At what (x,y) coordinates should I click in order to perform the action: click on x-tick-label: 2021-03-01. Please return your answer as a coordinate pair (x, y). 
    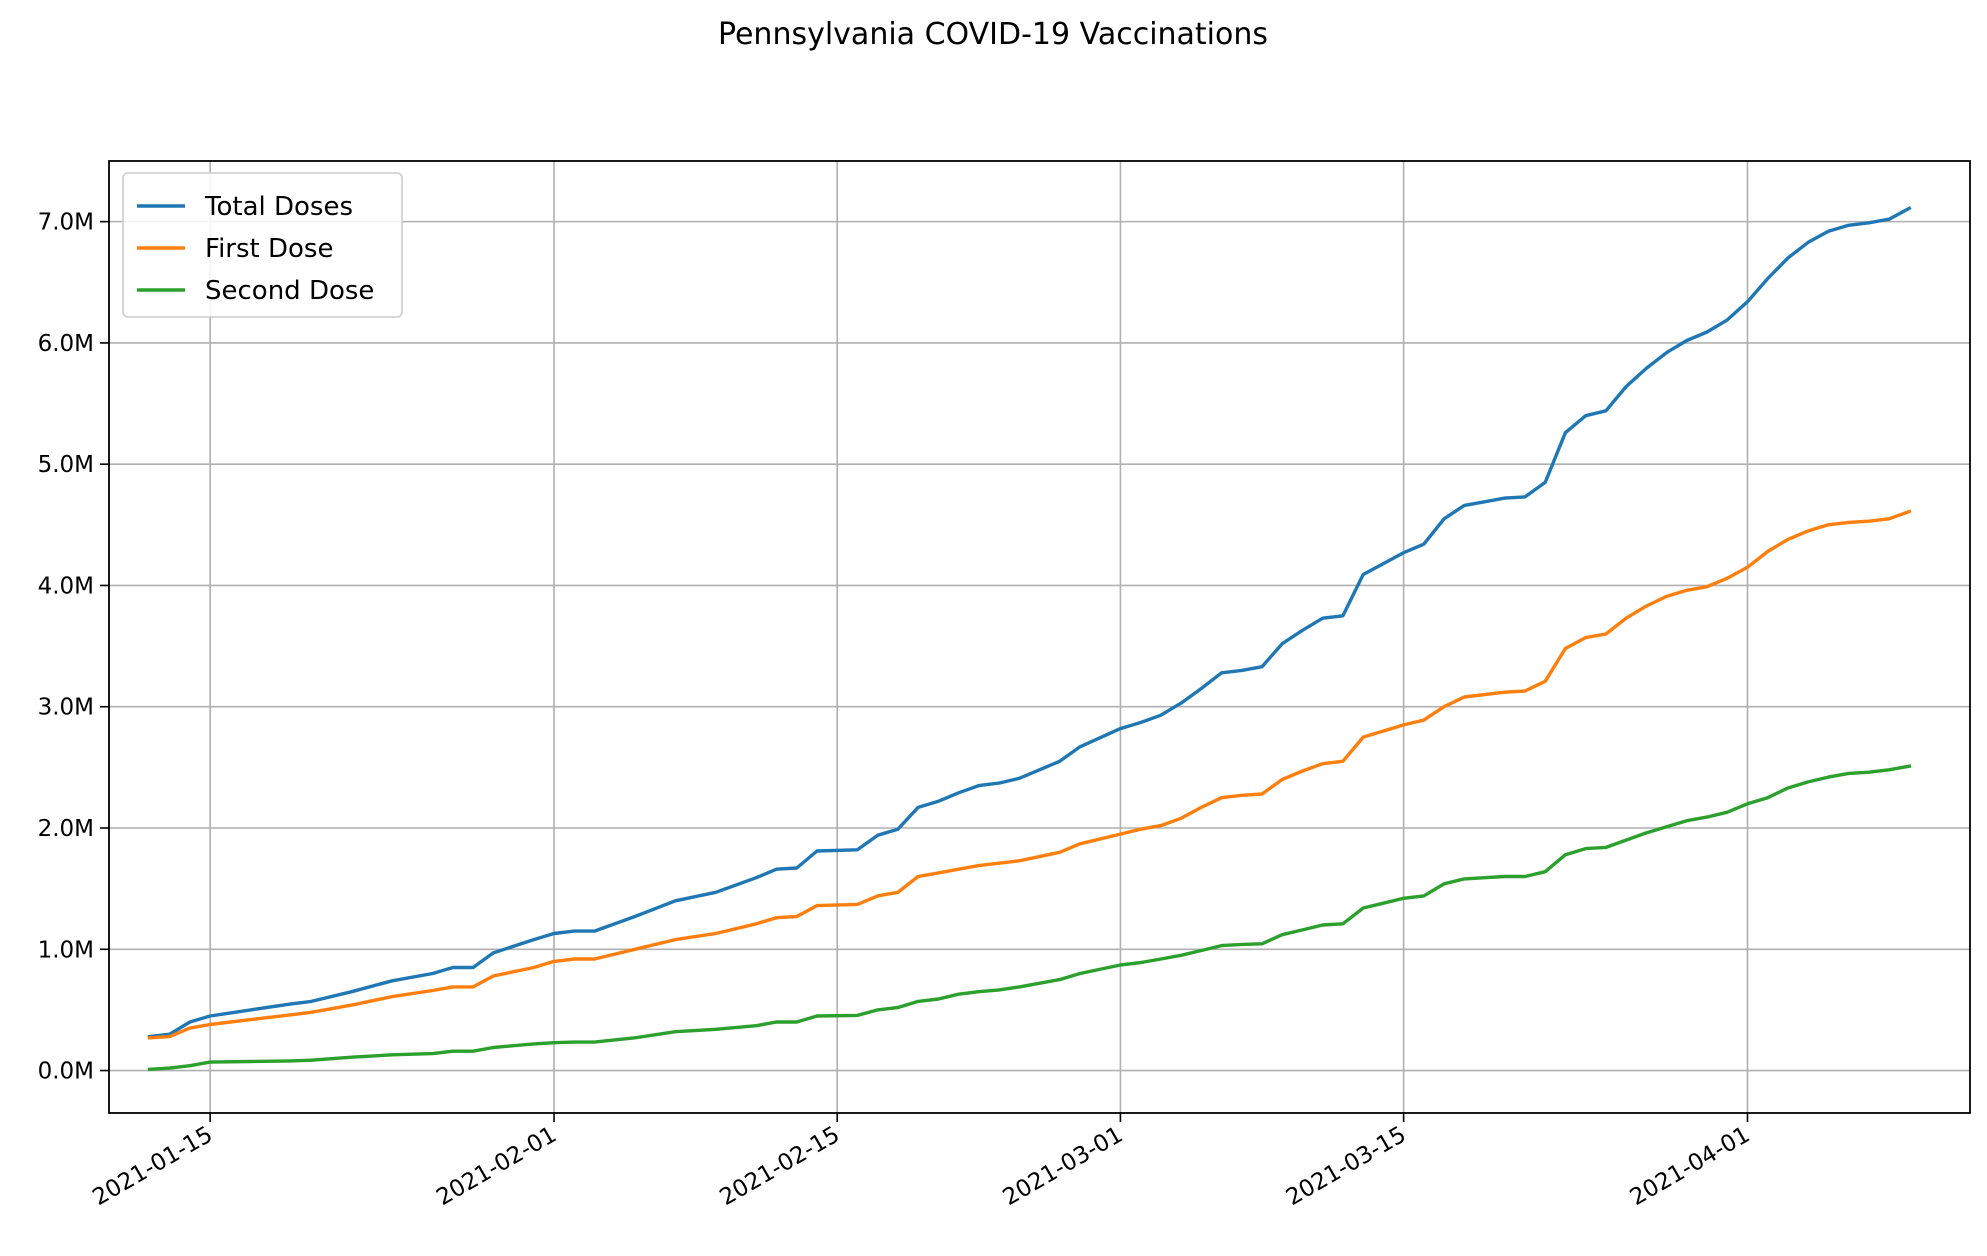
    Looking at the image, I should click on (1063, 1166).